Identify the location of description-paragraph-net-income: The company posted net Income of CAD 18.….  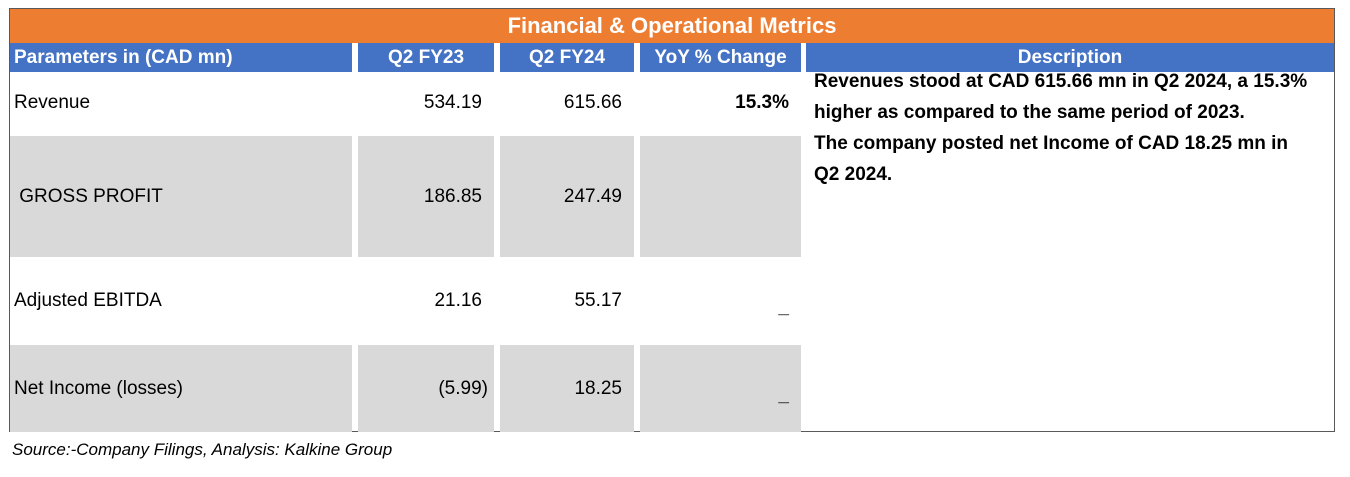
(1051, 159).